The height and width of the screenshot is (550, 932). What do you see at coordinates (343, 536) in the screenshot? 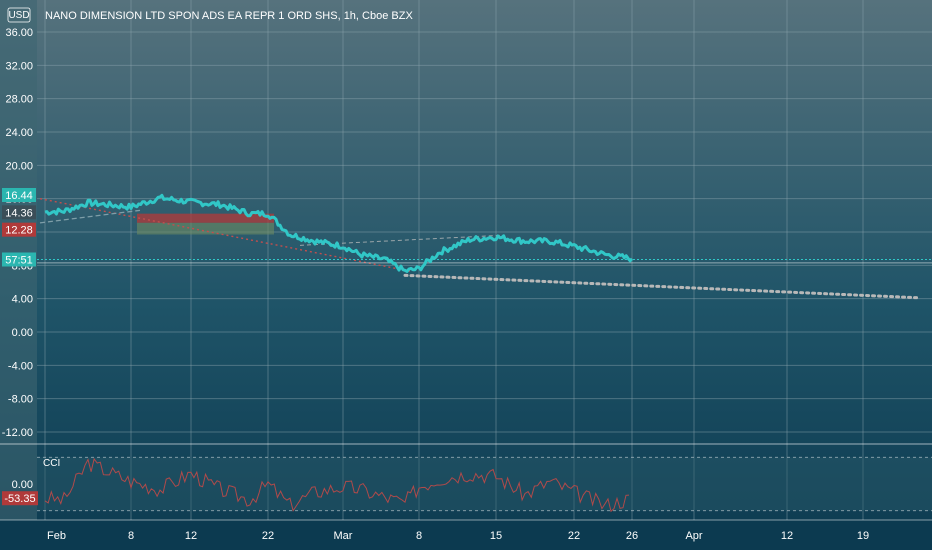
I see `x-tick-label-4: Mar` at bounding box center [343, 536].